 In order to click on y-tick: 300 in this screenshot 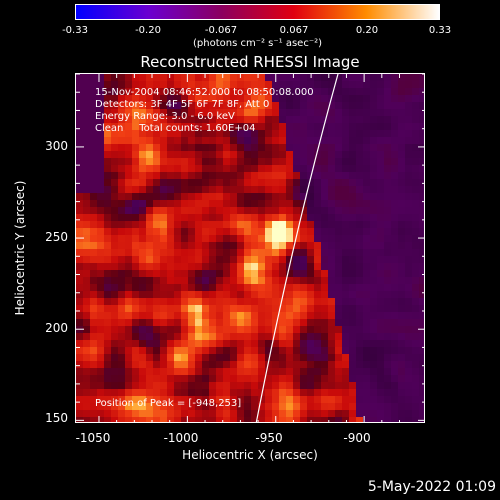, I will do `click(56, 146)`.